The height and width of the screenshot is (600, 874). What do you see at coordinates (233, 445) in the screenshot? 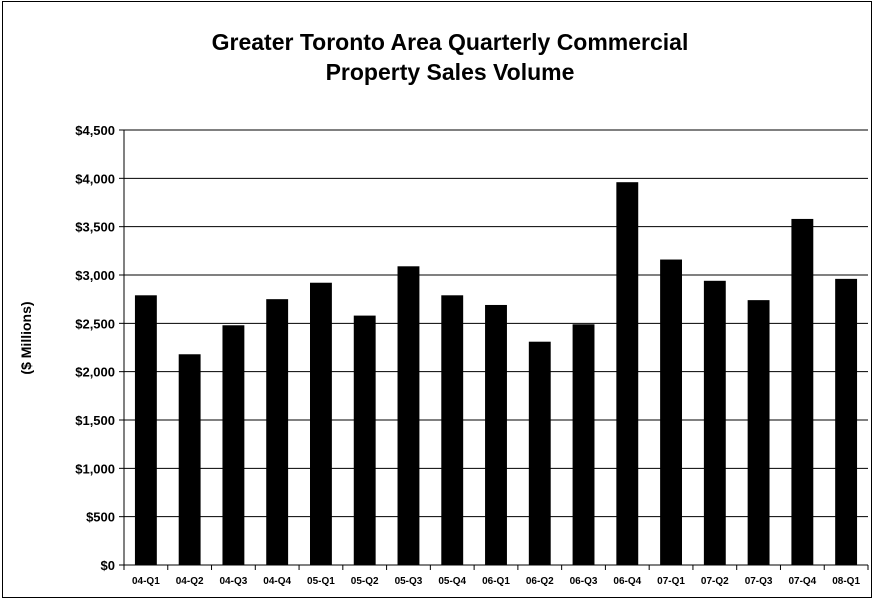
I see `bar-04-Q3` at bounding box center [233, 445].